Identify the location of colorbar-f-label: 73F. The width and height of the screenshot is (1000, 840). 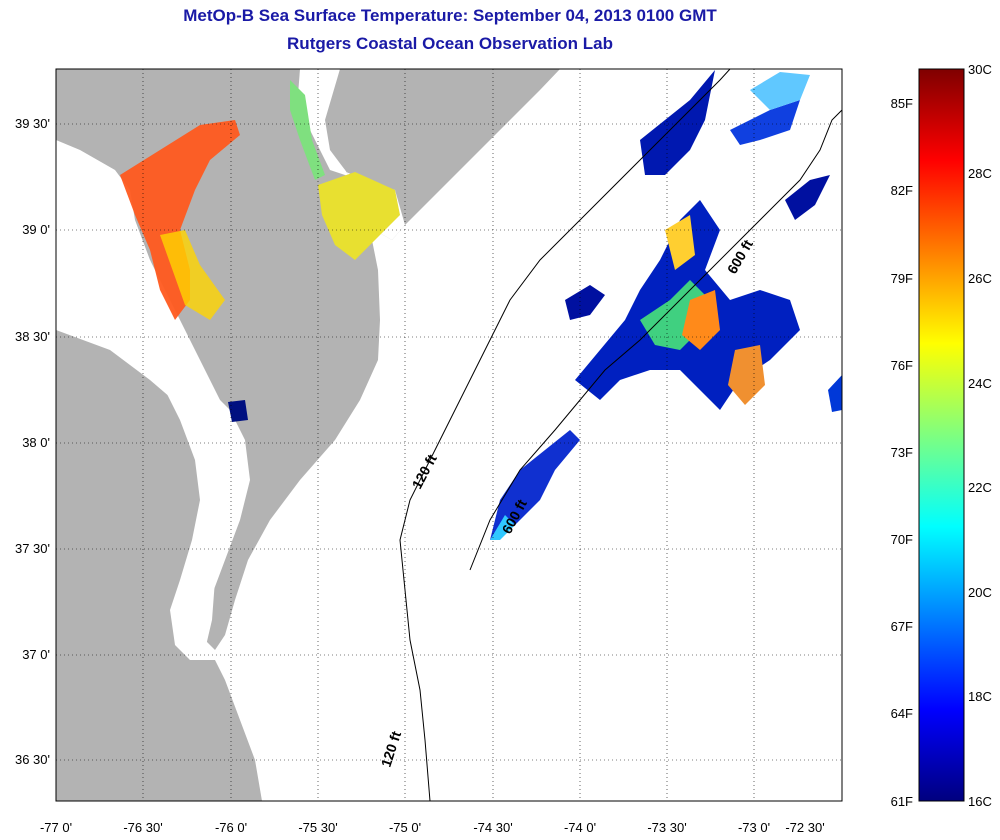
(902, 452).